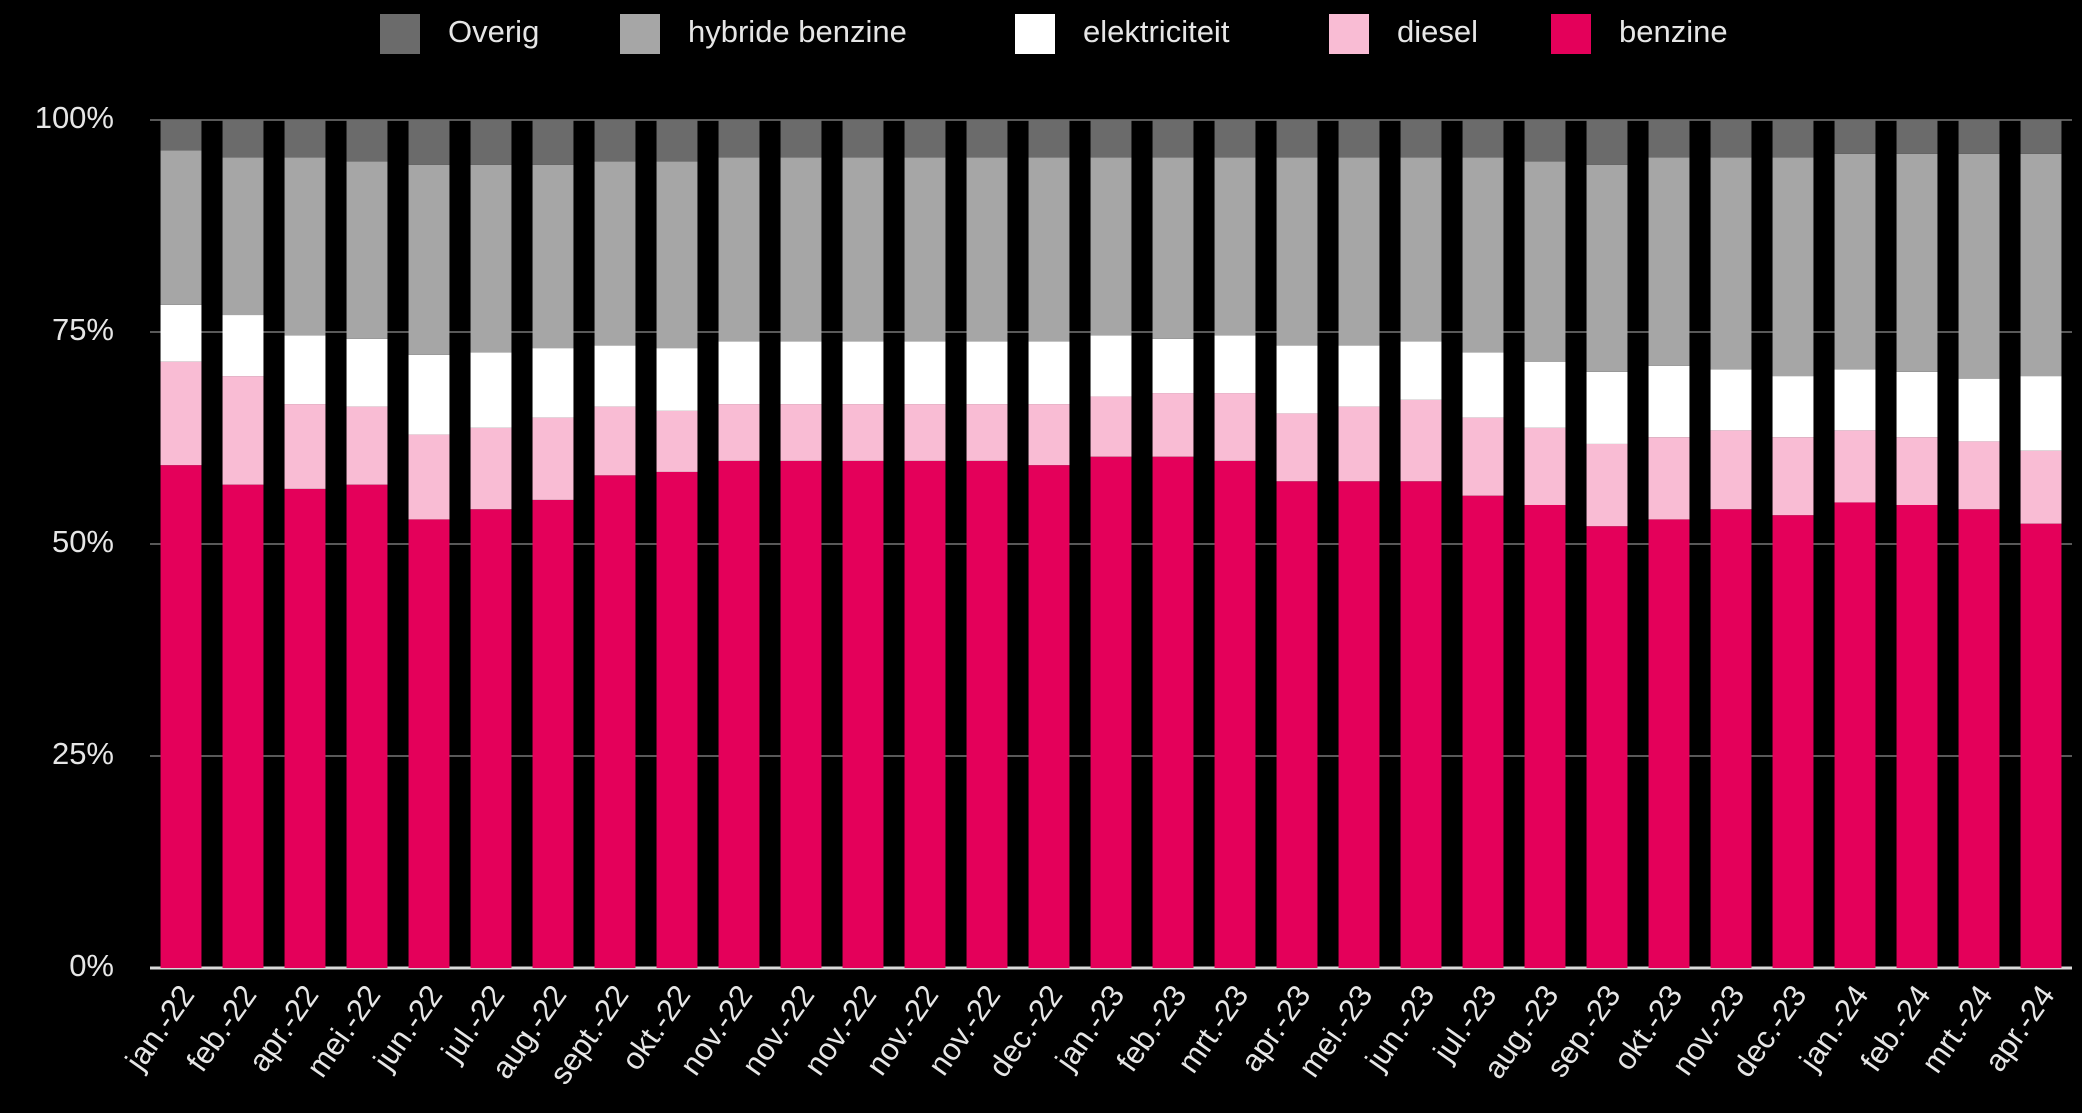 The width and height of the screenshot is (2082, 1113). What do you see at coordinates (1673, 31) in the screenshot?
I see `legend-label: benzine` at bounding box center [1673, 31].